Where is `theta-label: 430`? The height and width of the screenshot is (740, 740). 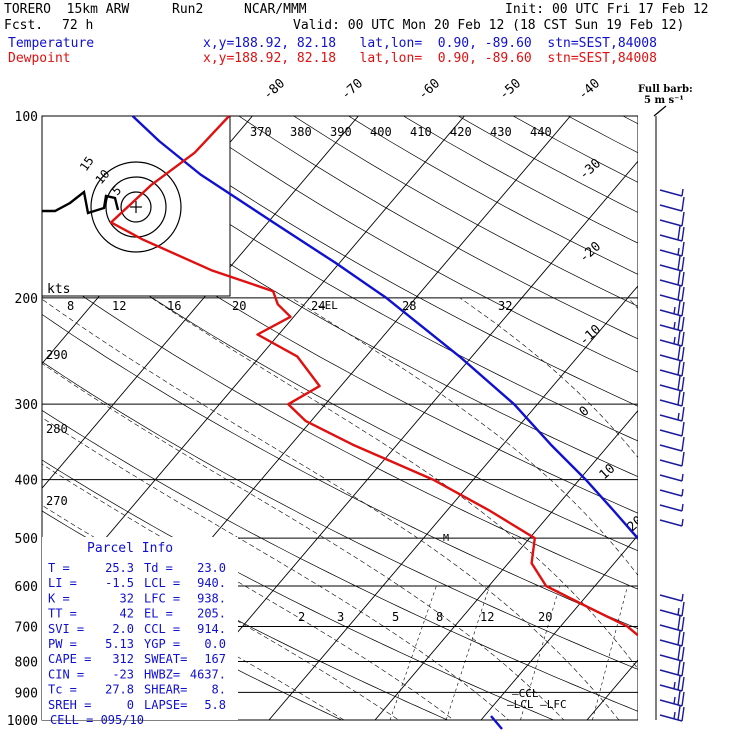
theta-label: 430 is located at coordinates (501, 132).